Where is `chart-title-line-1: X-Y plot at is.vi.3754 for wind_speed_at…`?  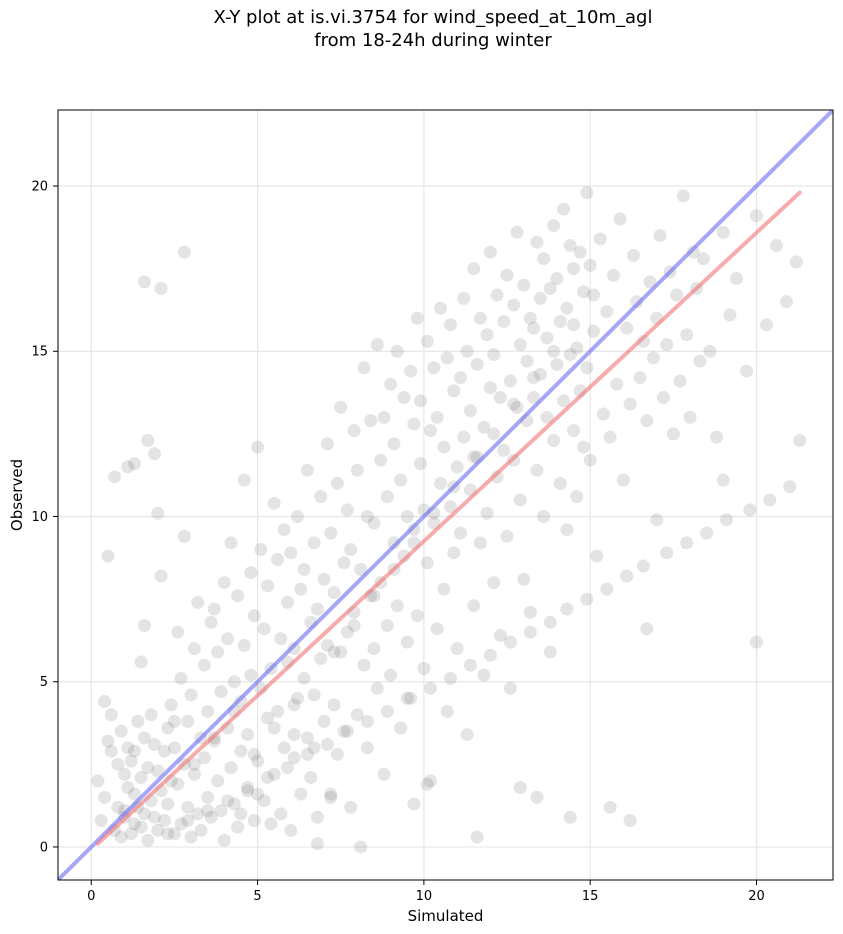
chart-title-line-1: X-Y plot at is.vi.3754 for wind_speed_at… is located at coordinates (433, 17).